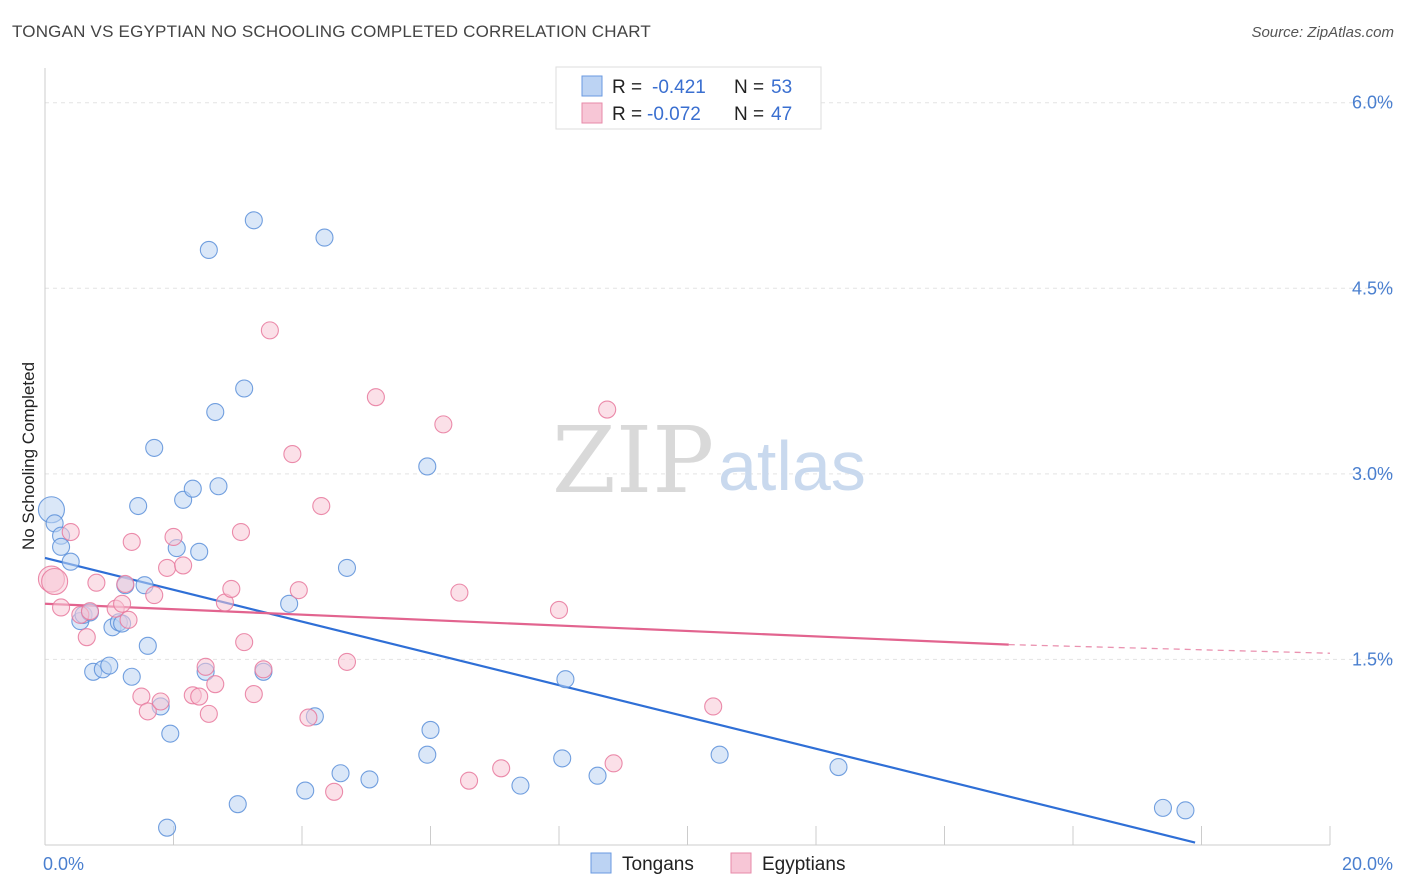  Describe the element at coordinates (781, 114) in the screenshot. I see `legend-n-value-egyptians: 47` at that location.